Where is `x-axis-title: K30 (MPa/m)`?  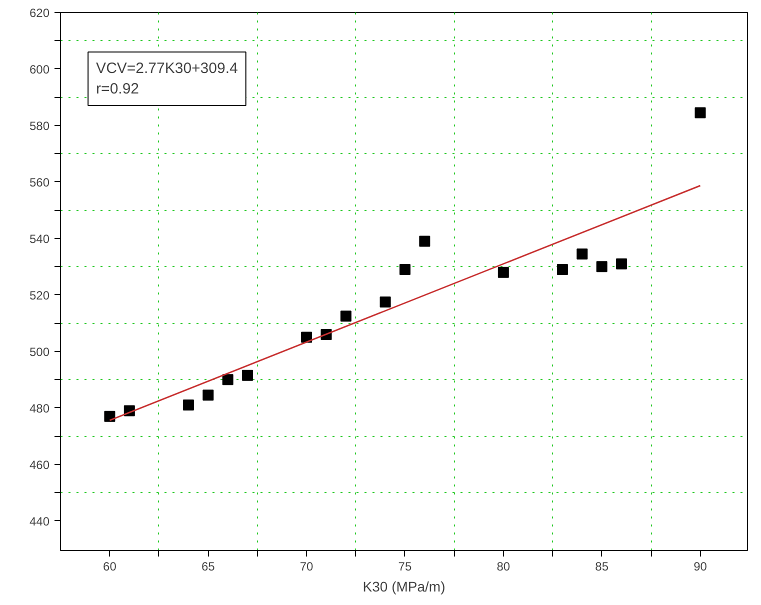
x-axis-title: K30 (MPa/m) is located at coordinates (404, 586).